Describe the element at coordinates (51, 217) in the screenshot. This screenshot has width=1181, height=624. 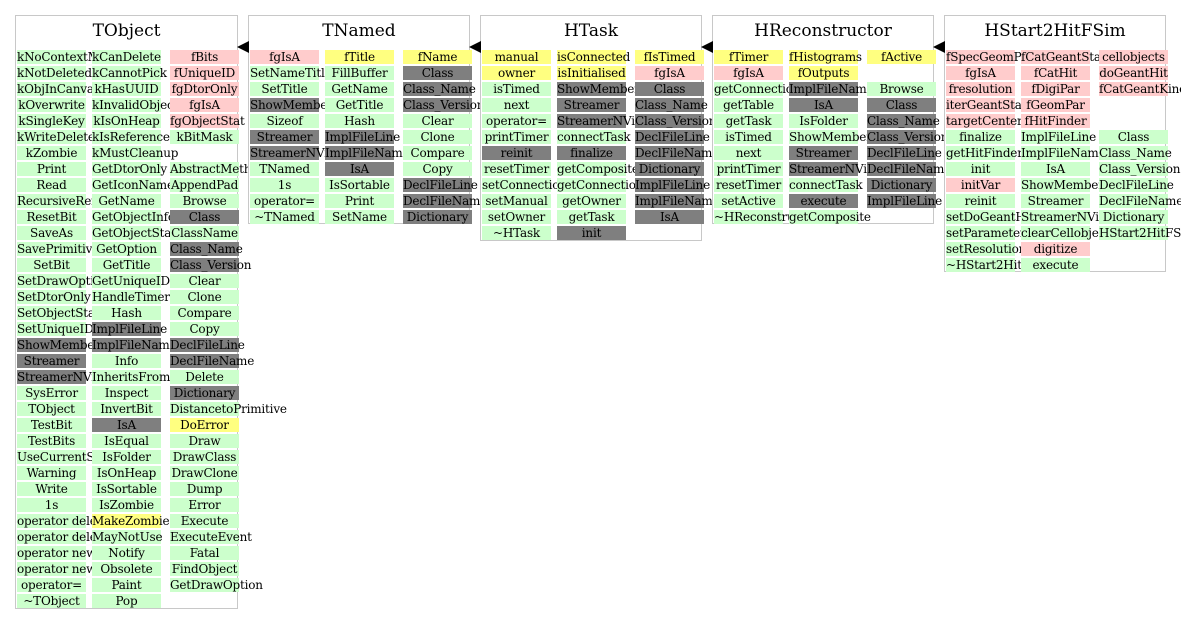
I see `method-cell: ResetBit` at that location.